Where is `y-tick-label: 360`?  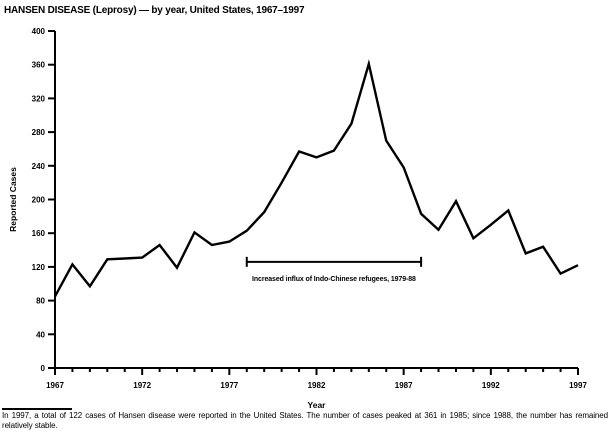
y-tick-label: 360 is located at coordinates (39, 65).